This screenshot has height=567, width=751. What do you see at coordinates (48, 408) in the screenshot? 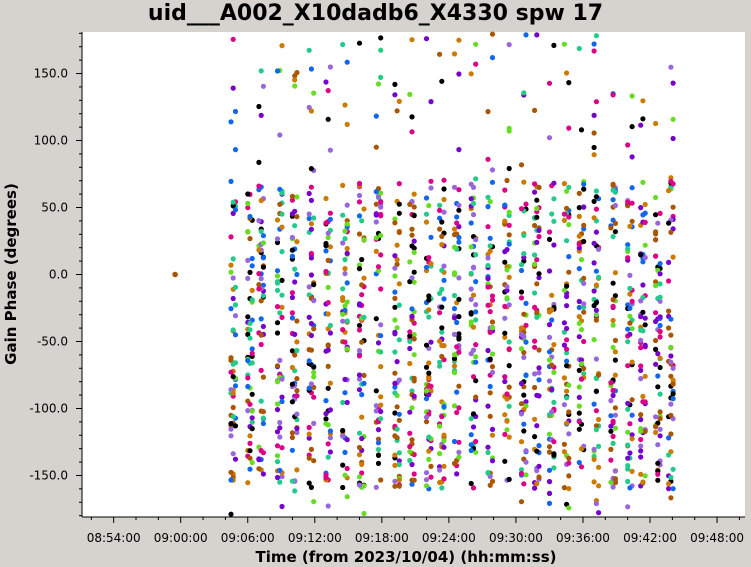
I see `y-tick-label: -100.0` at bounding box center [48, 408].